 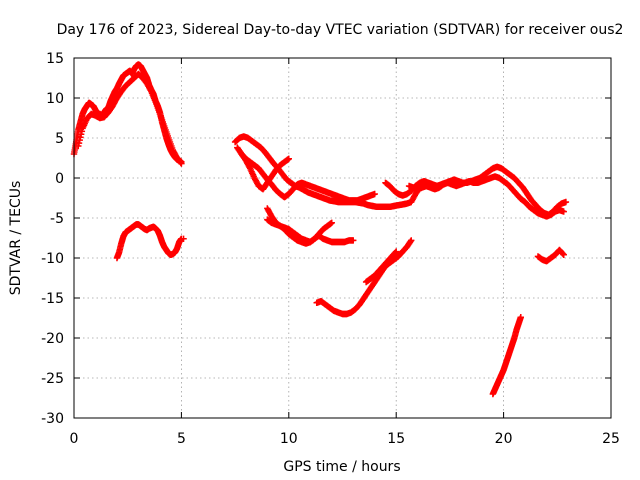 What do you see at coordinates (345, 439) in the screenshot?
I see `x-tick-labels: 0 5 10 15 20 25` at bounding box center [345, 439].